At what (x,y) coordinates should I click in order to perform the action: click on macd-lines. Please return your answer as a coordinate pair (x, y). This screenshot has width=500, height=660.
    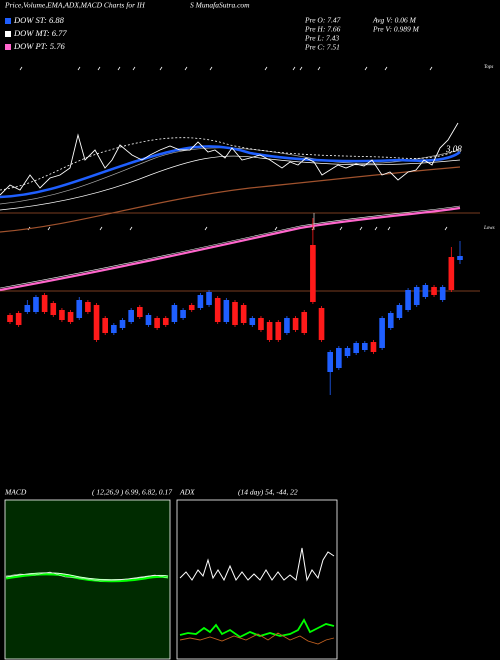
    Looking at the image, I should click on (87, 577).